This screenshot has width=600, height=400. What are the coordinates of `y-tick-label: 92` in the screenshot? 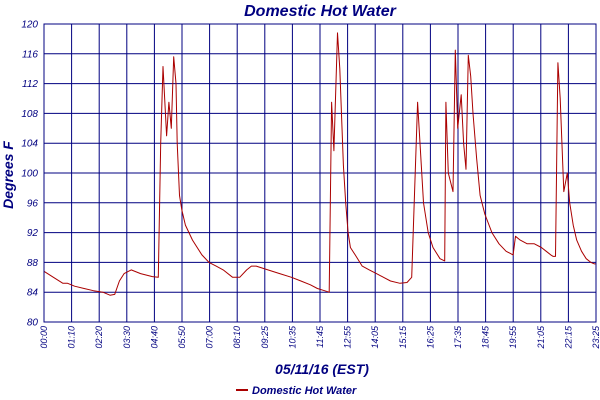 It's located at (33, 233).